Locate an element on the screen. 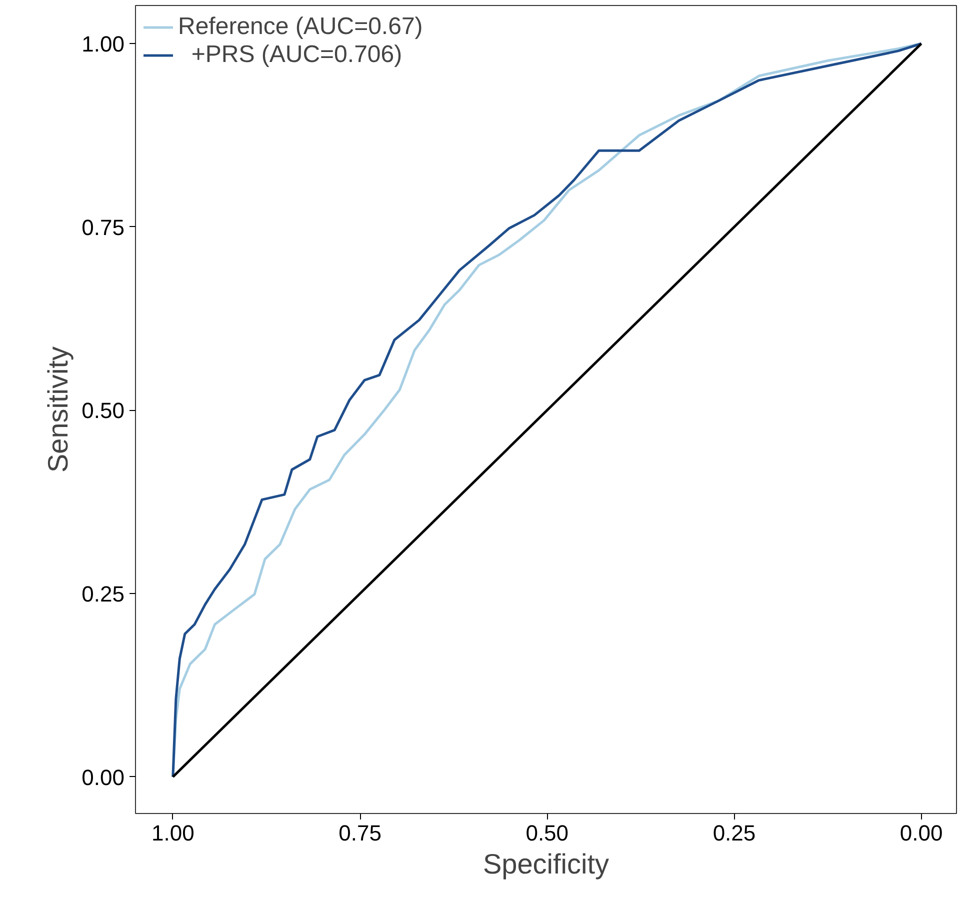  legend-label: Reference (AUC=0.67) is located at coordinates (300, 27).